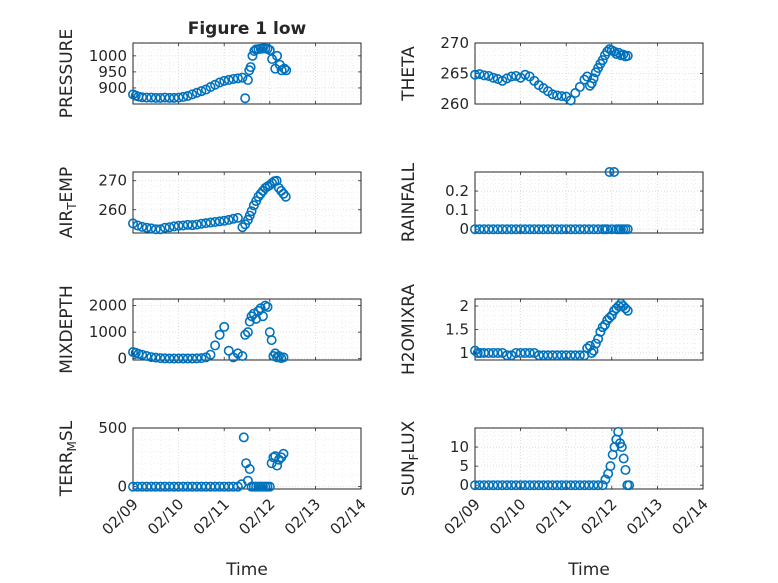 This screenshot has height=583, width=778. Describe the element at coordinates (256, 516) in the screenshot. I see `x-tick-label: 02/12` at that location.